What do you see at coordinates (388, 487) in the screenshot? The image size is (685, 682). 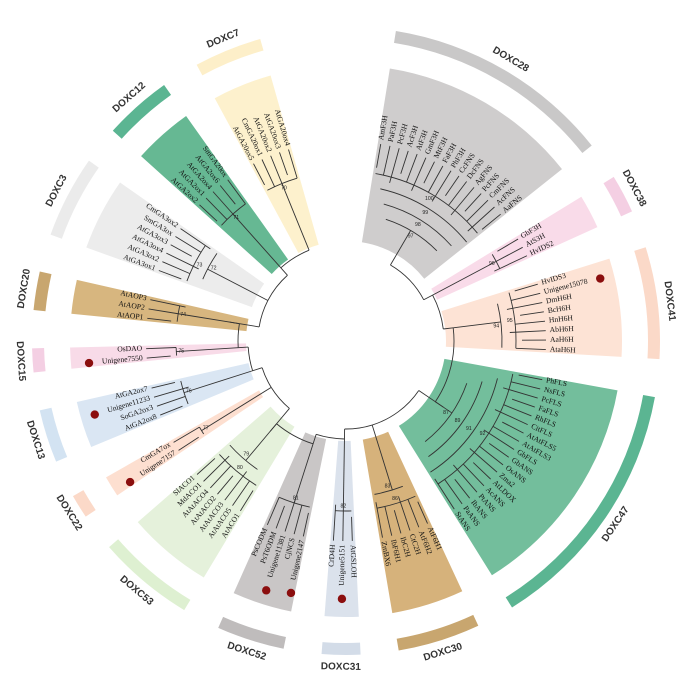 I see `bootstrap-value: 83` at bounding box center [388, 487].